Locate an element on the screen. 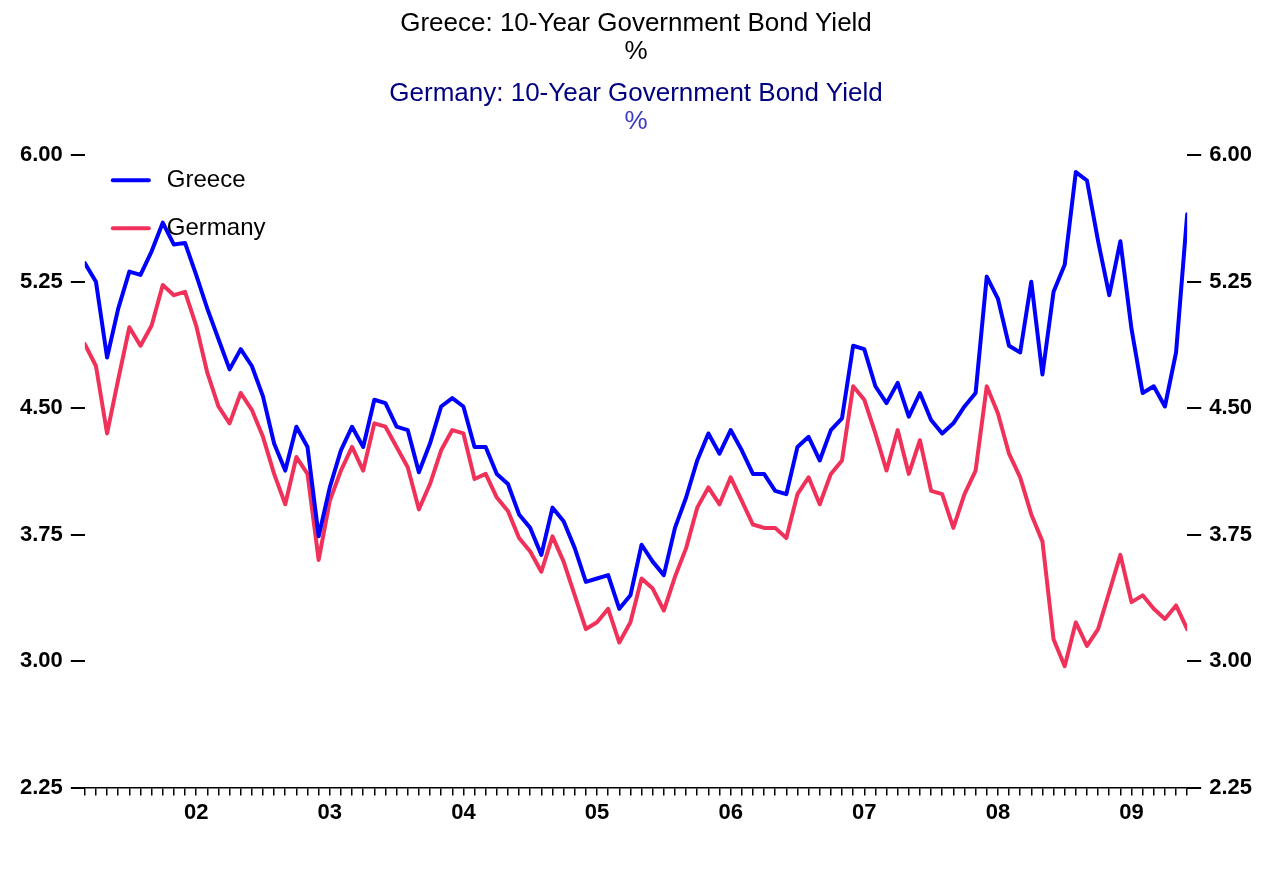 The image size is (1272, 884). legend-label: Greece is located at coordinates (206, 178).